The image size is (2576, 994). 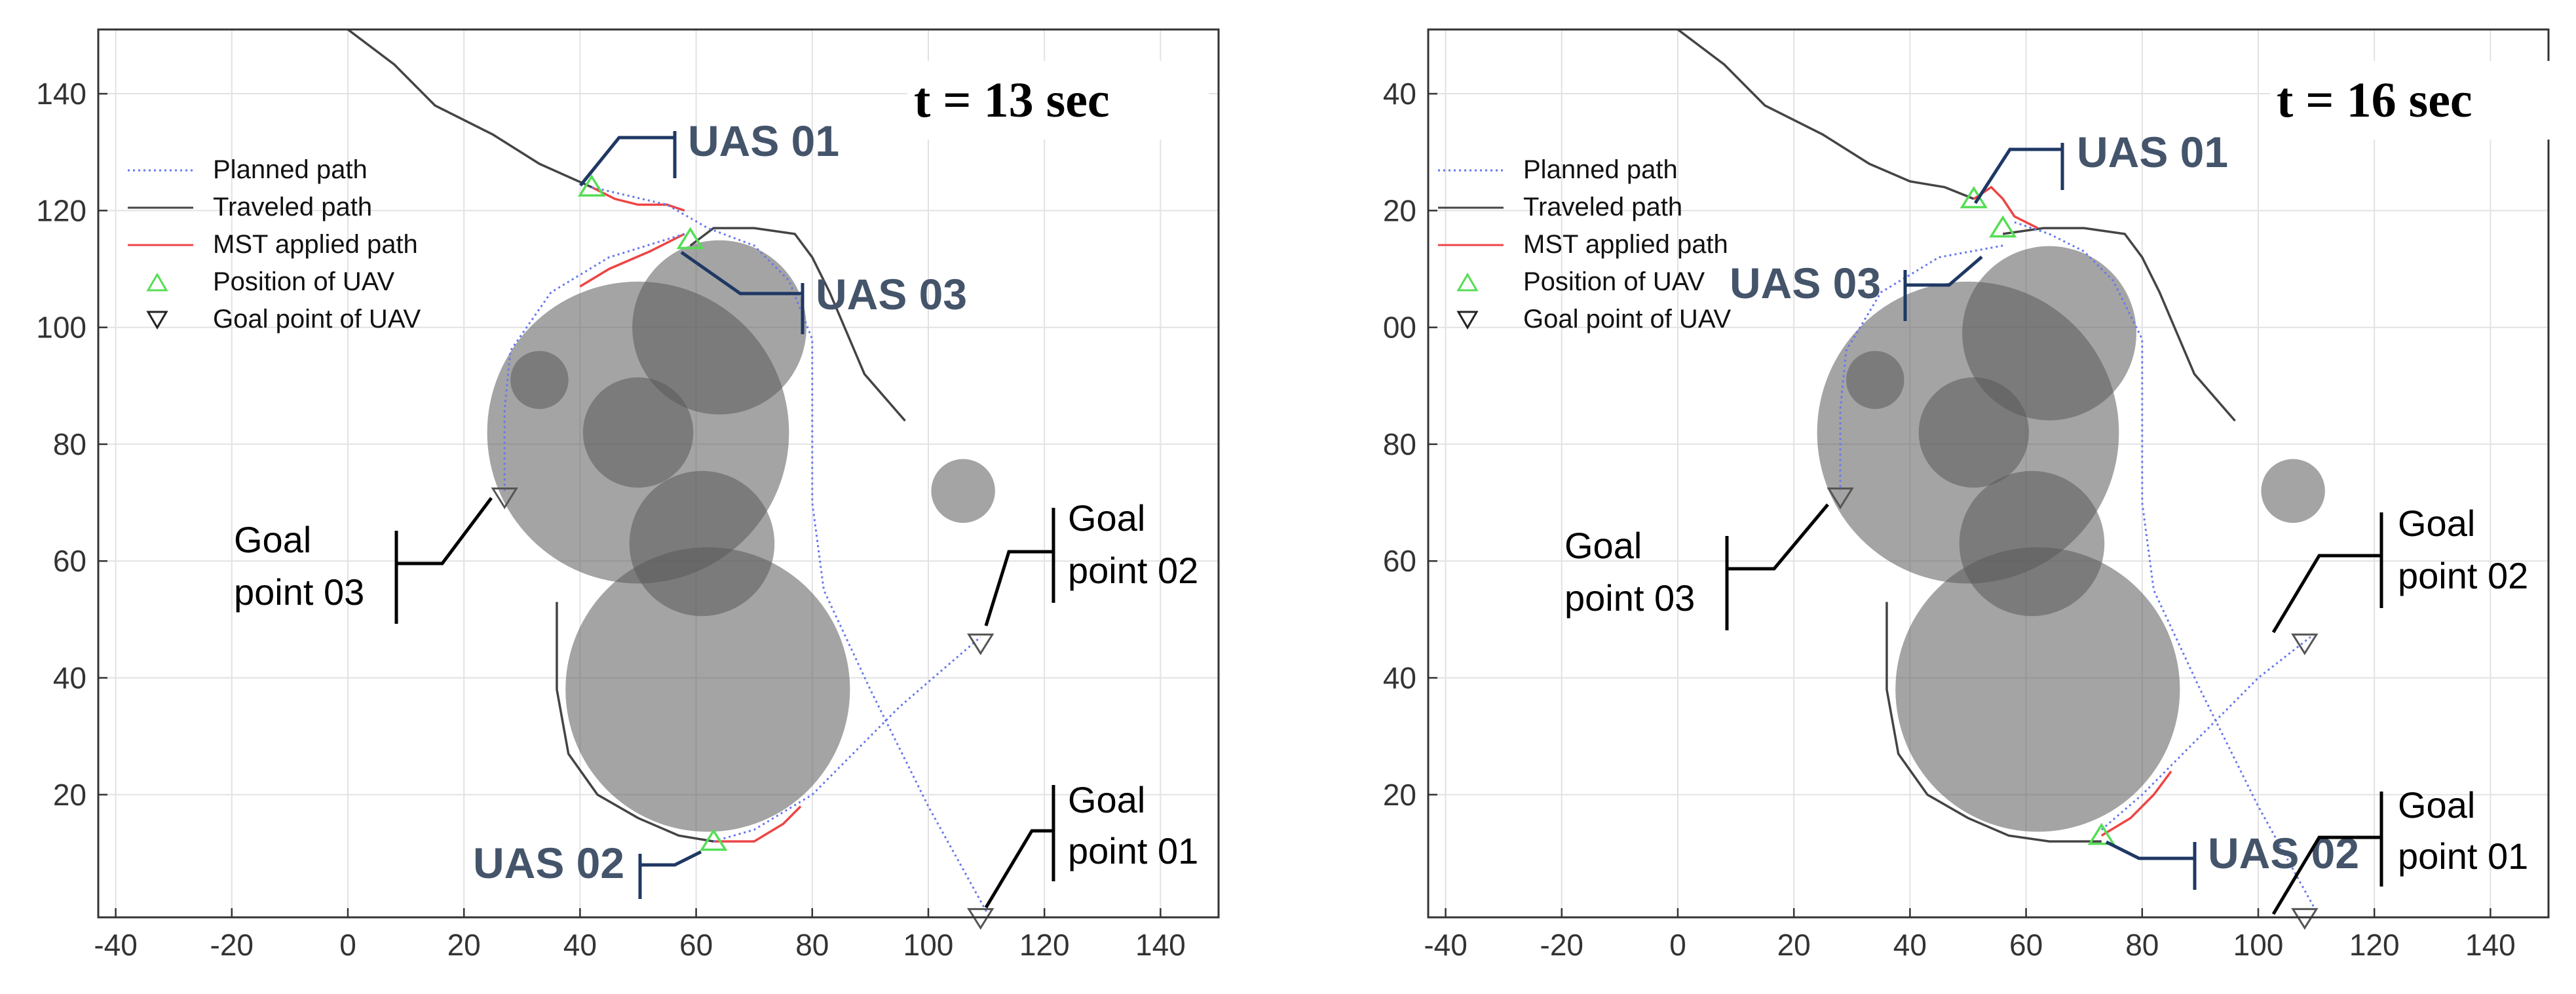 I want to click on y-tick-label: 100, so click(x=61, y=328).